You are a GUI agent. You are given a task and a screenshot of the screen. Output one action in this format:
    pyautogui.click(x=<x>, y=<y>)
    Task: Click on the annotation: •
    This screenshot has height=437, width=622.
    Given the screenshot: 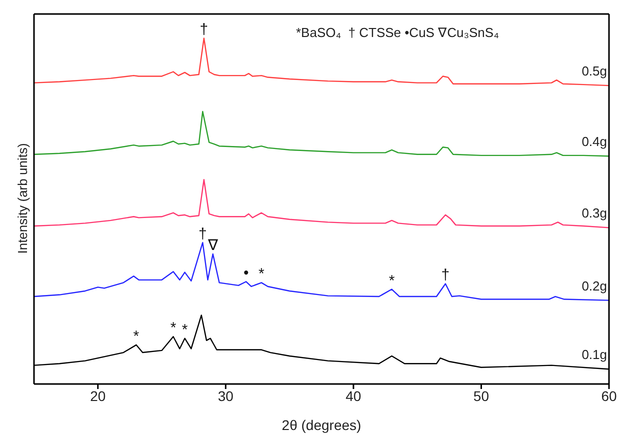 What is the action you would take?
    pyautogui.click(x=246, y=273)
    